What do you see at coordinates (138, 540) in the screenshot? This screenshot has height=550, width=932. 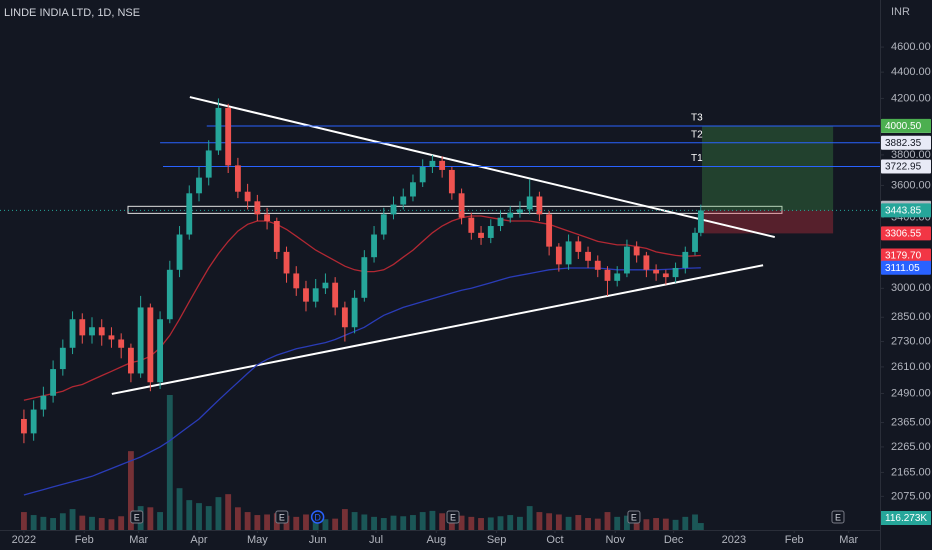 I see `x-tick-label: Mar` at bounding box center [138, 540].